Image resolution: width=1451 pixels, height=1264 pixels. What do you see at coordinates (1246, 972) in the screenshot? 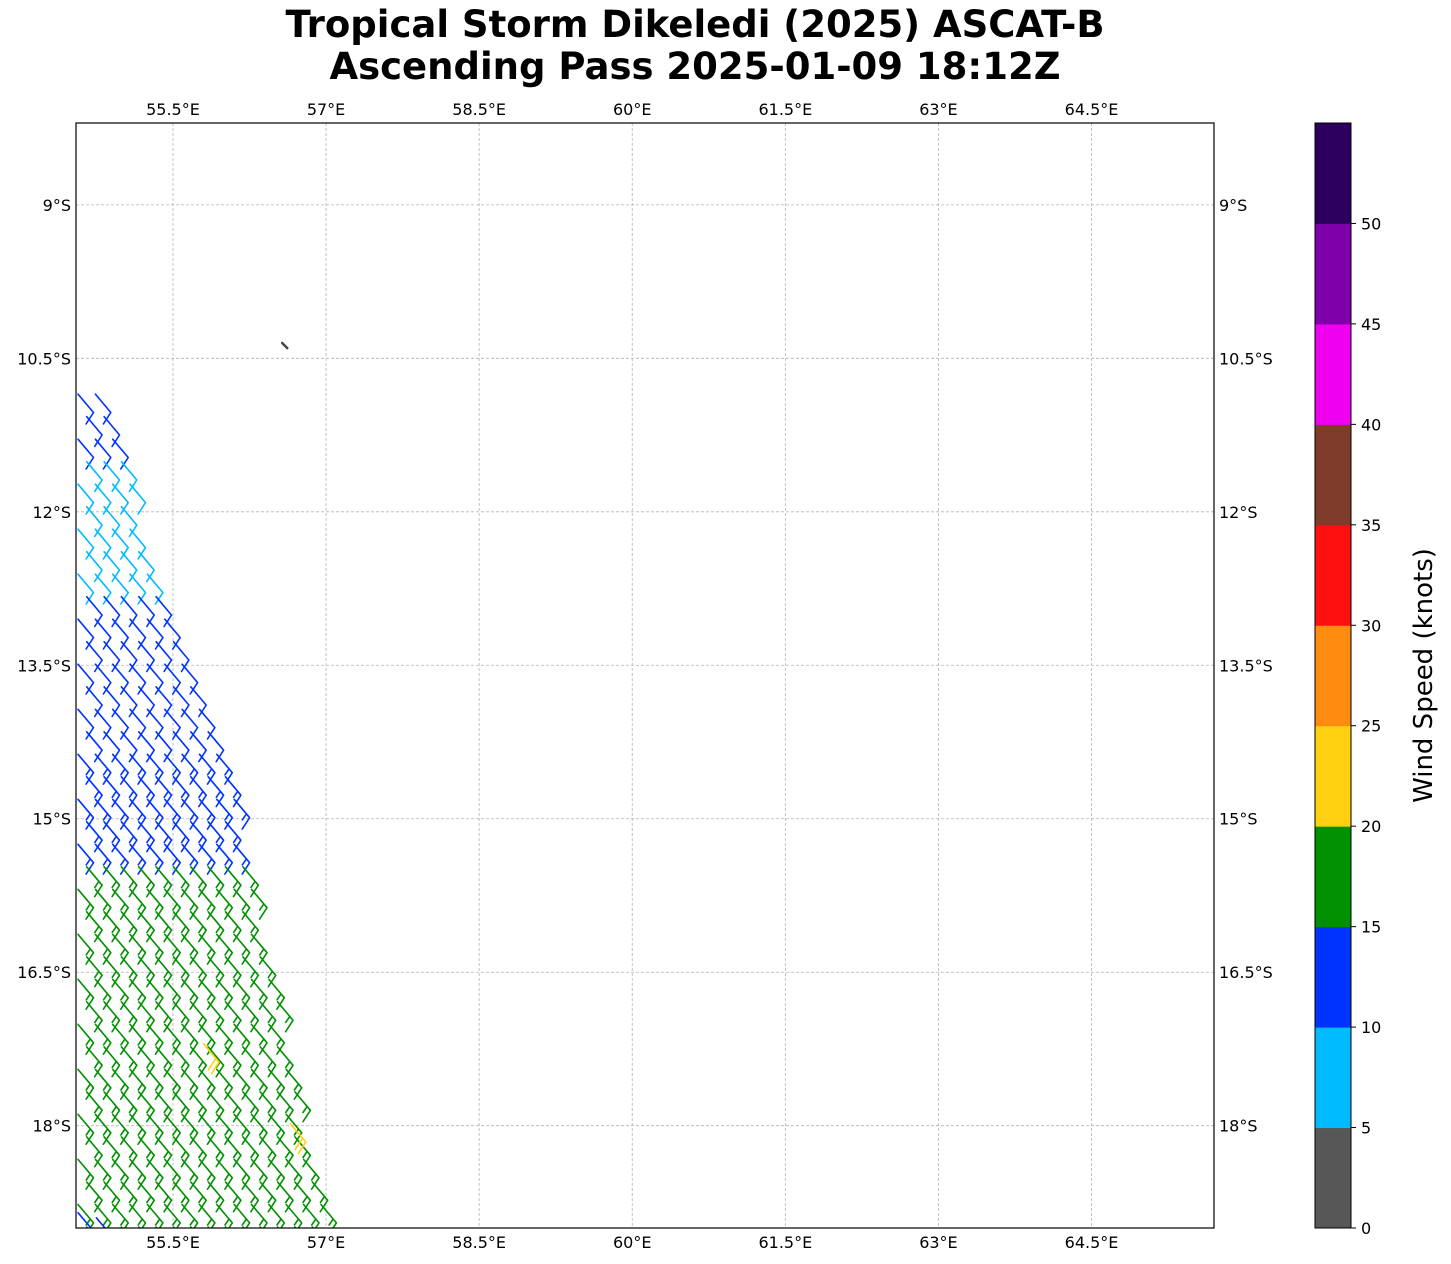
I see `lat-tick-label-right: 16.5°S` at bounding box center [1246, 972].